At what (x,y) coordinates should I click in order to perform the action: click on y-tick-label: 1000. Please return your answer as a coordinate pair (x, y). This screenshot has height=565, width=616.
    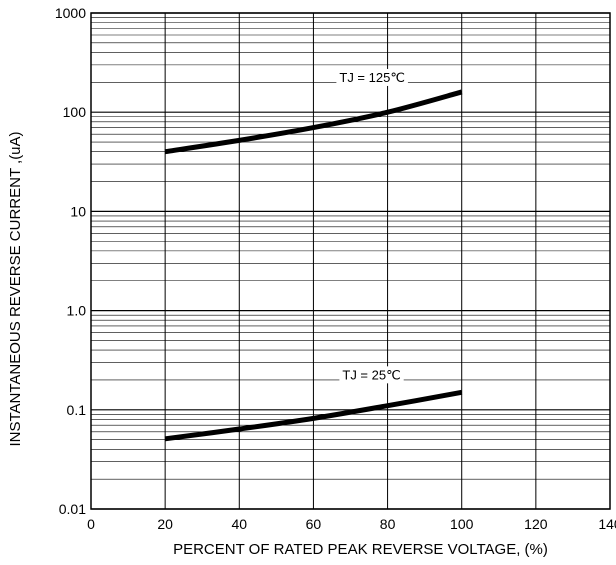
    Looking at the image, I should click on (70, 13).